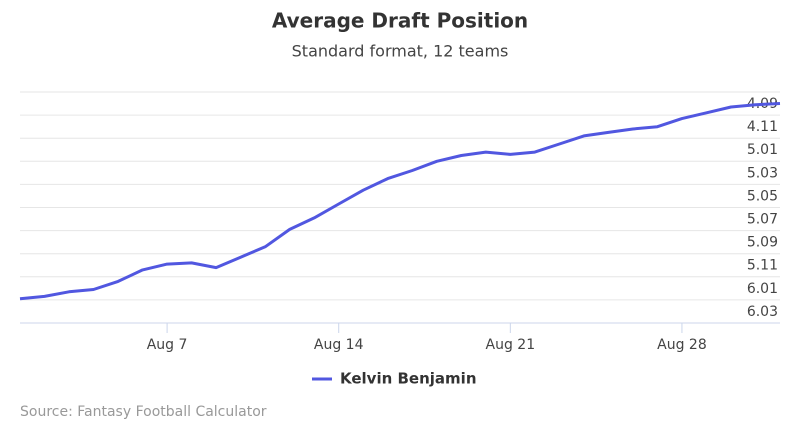 This screenshot has width=800, height=440. What do you see at coordinates (762, 127) in the screenshot?
I see `y-tick-label: 4.11` at bounding box center [762, 127].